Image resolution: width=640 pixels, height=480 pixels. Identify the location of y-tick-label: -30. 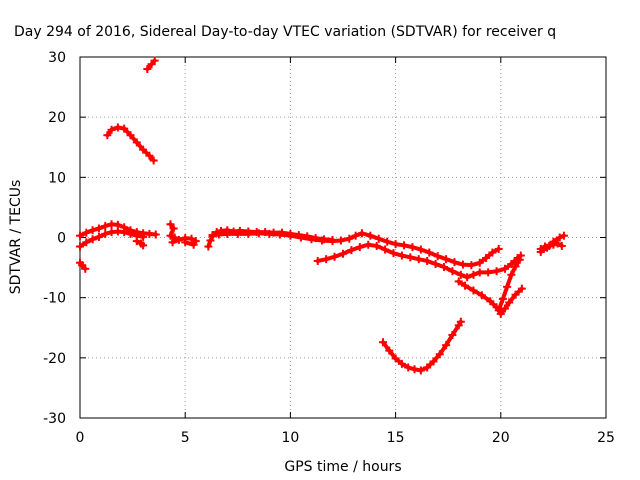
(54, 419).